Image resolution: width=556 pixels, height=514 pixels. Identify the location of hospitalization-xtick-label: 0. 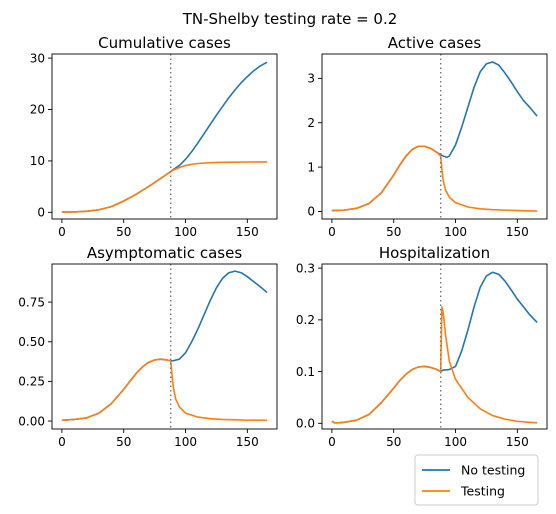
(332, 442).